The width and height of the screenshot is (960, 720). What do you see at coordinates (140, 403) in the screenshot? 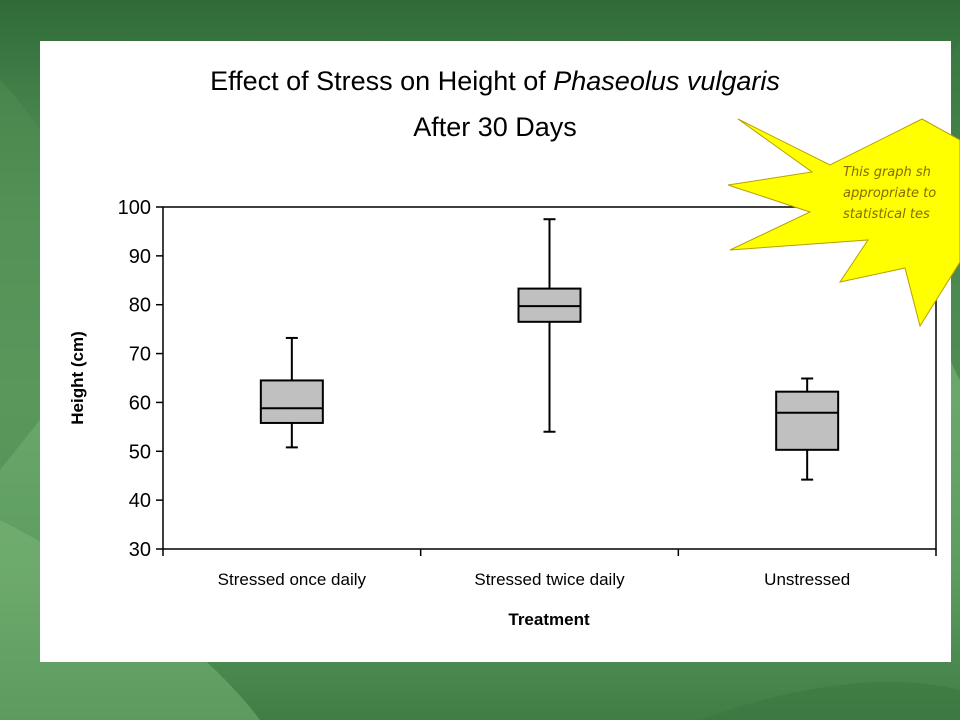
I see `y-tick-label: 60` at bounding box center [140, 403].